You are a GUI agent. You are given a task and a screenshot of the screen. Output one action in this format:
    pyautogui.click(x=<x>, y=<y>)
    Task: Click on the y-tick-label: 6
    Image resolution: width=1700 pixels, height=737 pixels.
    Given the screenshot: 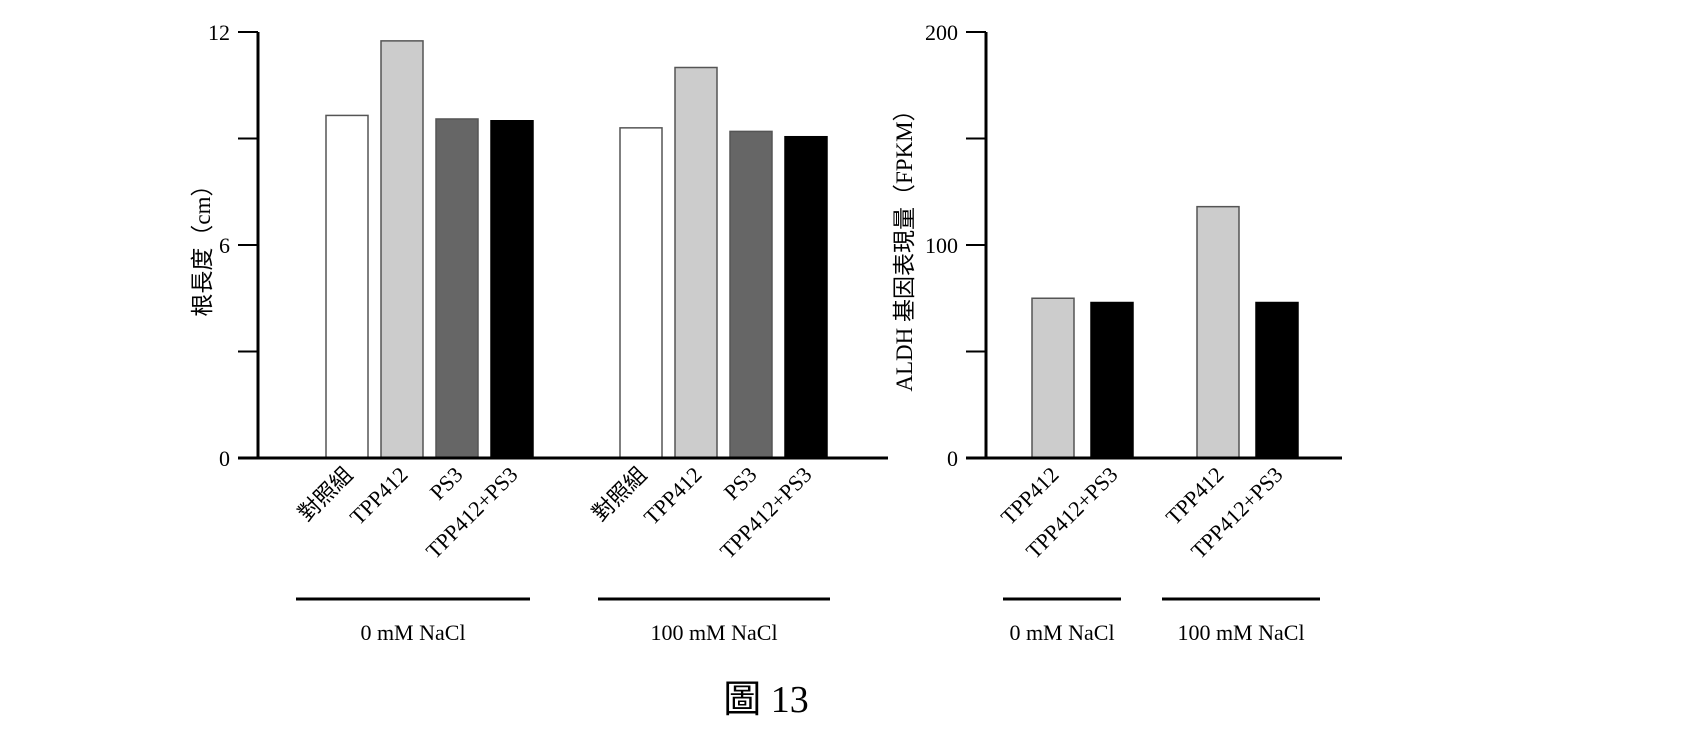 What is the action you would take?
    pyautogui.click(x=224, y=245)
    